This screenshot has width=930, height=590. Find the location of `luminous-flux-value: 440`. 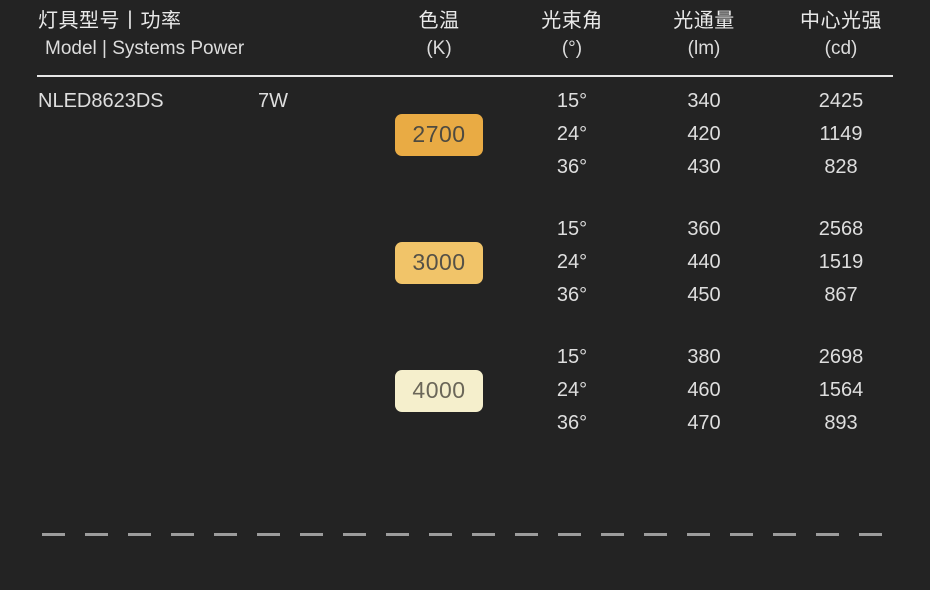

luminous-flux-value: 440 is located at coordinates (704, 262).